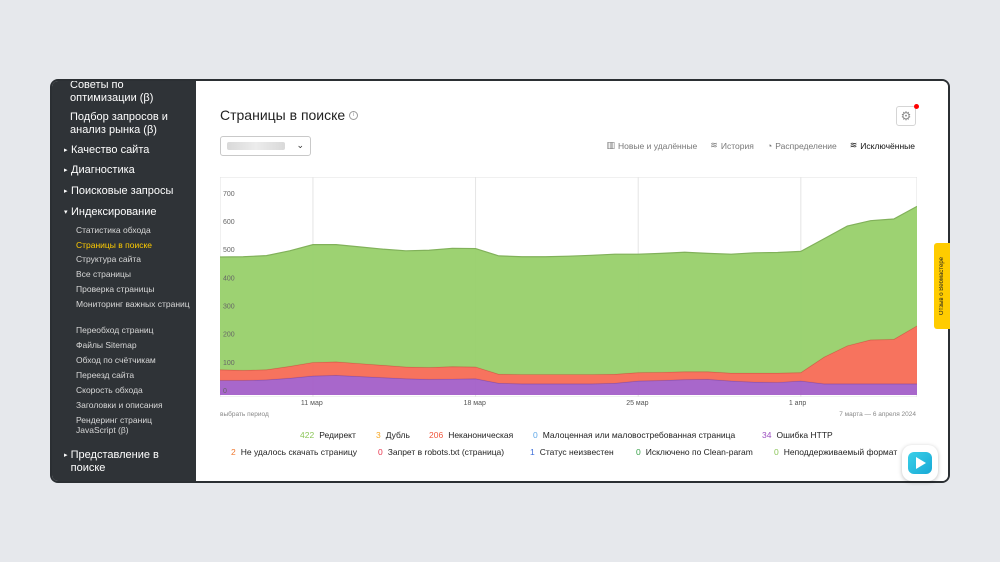 This screenshot has height=562, width=1000. I want to click on sidebar-section-diagnostics: ▸ Диагностика, so click(126, 170).